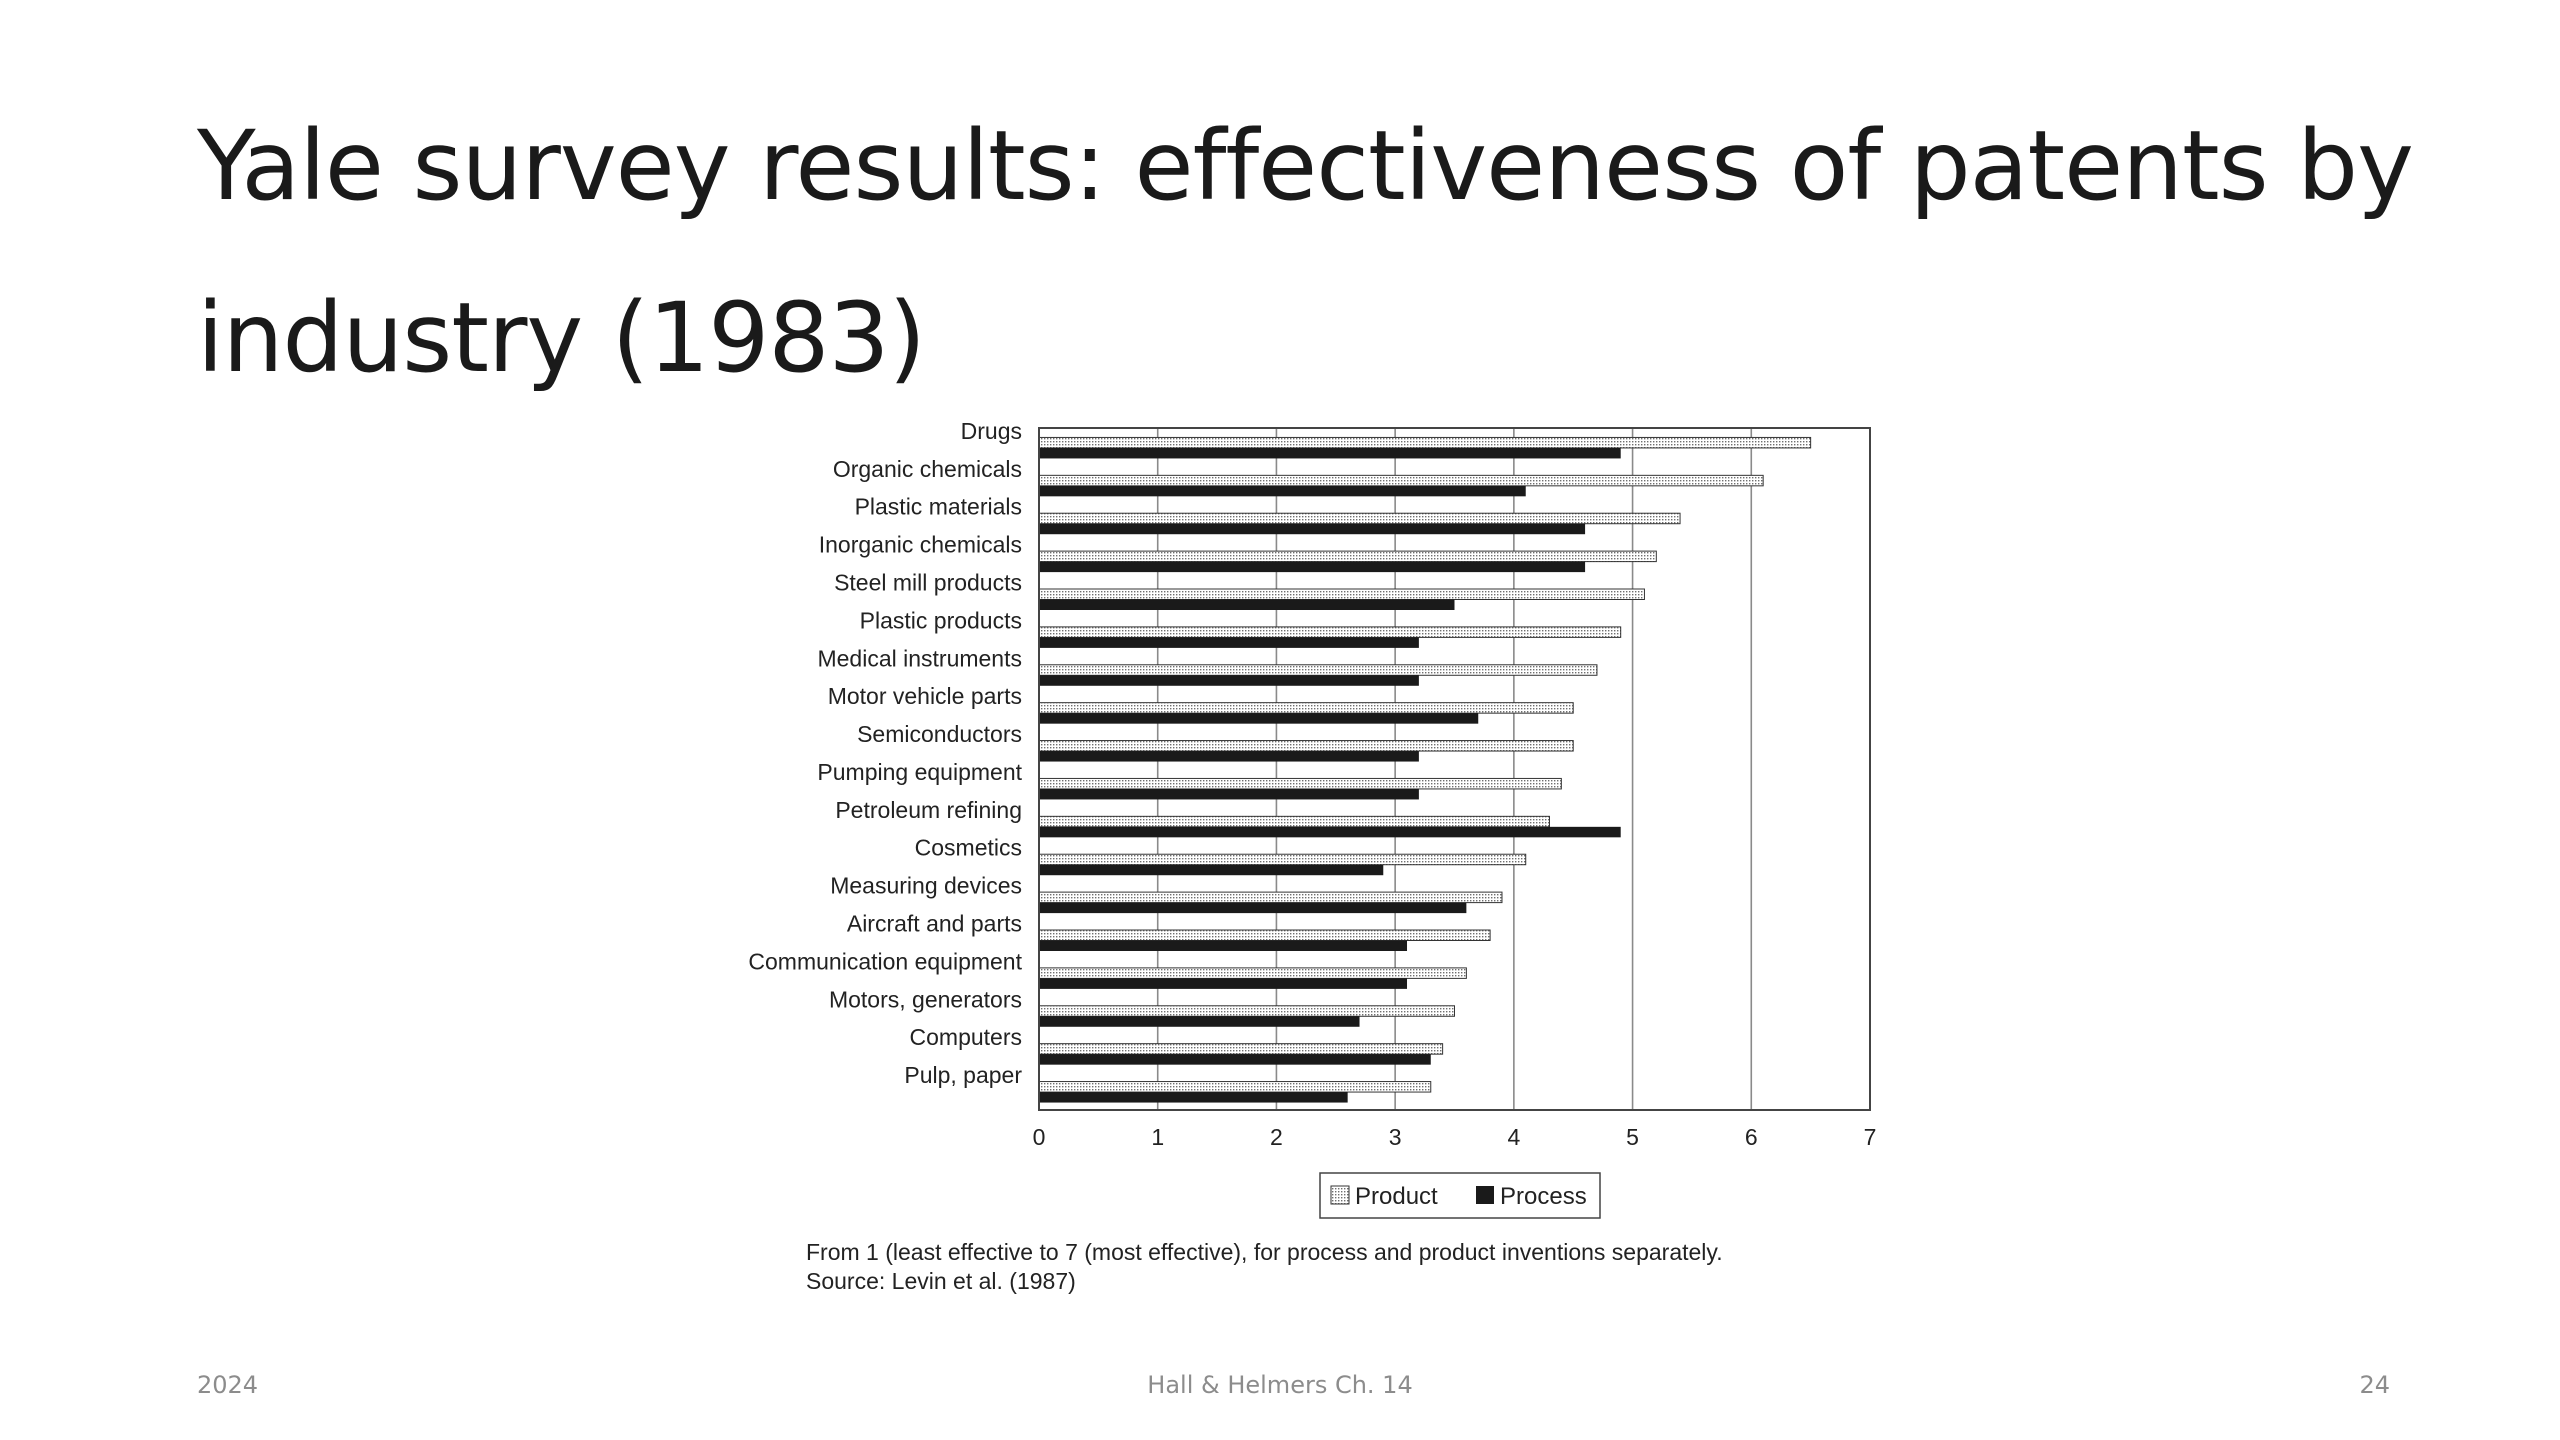 The height and width of the screenshot is (1440, 2560). I want to click on legend-label-product: Product, so click(1396, 1196).